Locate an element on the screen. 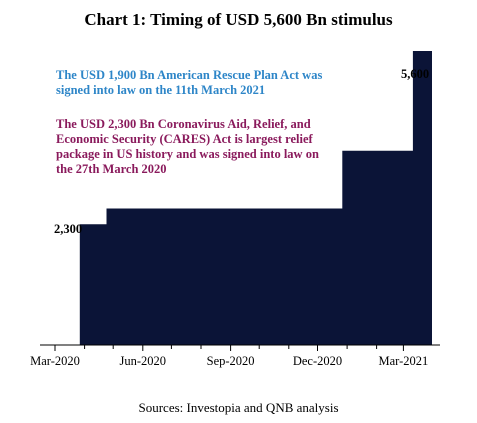 The image size is (477, 423). chart-title: Chart 1: Timing of USD 5,600 Bn stimulus is located at coordinates (238, 19).